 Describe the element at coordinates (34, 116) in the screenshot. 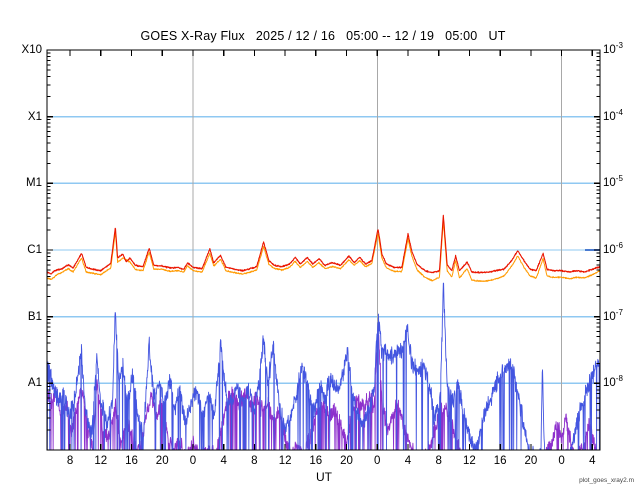

I see `y-left-label: X1` at that location.